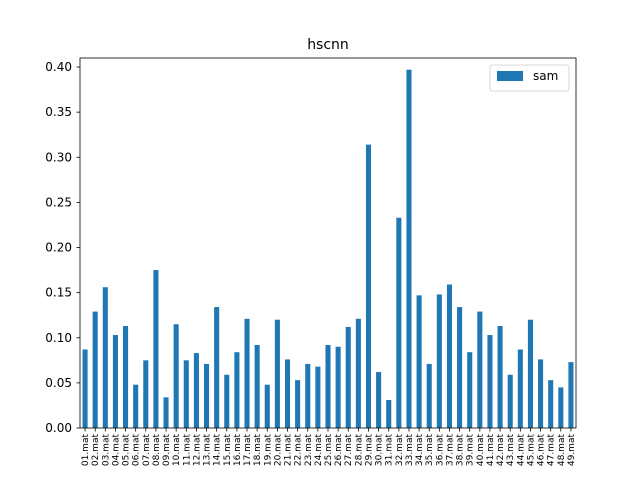 The height and width of the screenshot is (480, 640). What do you see at coordinates (147, 450) in the screenshot?
I see `x-tick-label: 07.mat` at bounding box center [147, 450].